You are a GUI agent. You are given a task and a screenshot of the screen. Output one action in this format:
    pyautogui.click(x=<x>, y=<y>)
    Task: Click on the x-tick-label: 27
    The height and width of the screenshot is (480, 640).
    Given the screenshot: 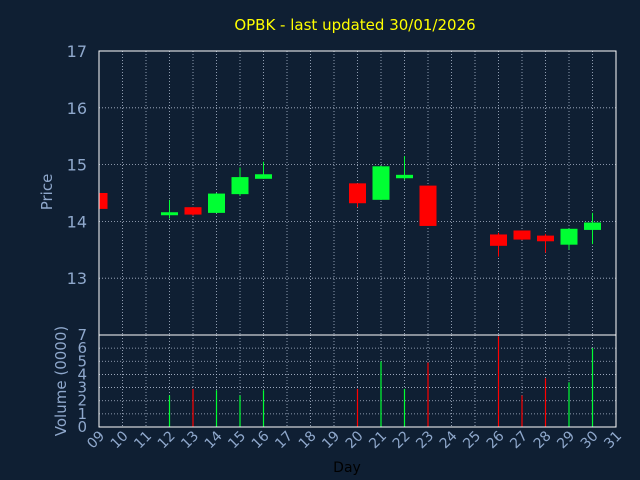 What is the action you would take?
    pyautogui.click(x=519, y=440)
    